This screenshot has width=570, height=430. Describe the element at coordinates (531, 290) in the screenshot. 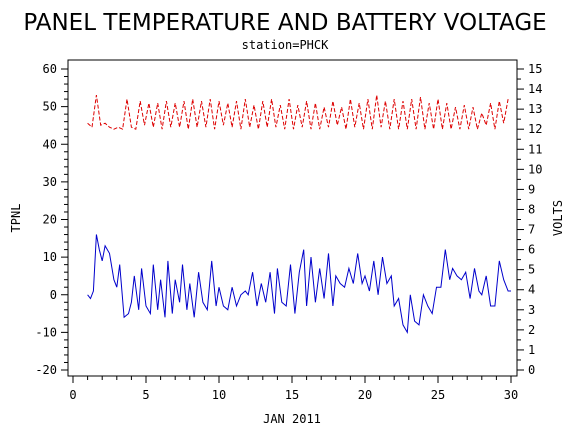

I see `y-right-tick-label: 4` at that location.